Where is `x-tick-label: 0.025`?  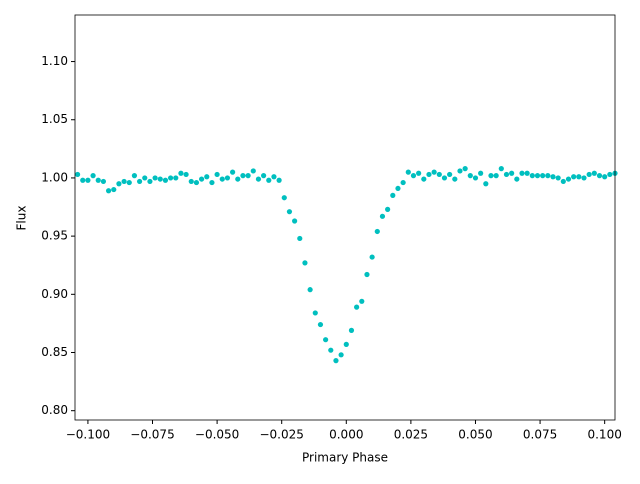 x-tick-label: 0.025 is located at coordinates (411, 435).